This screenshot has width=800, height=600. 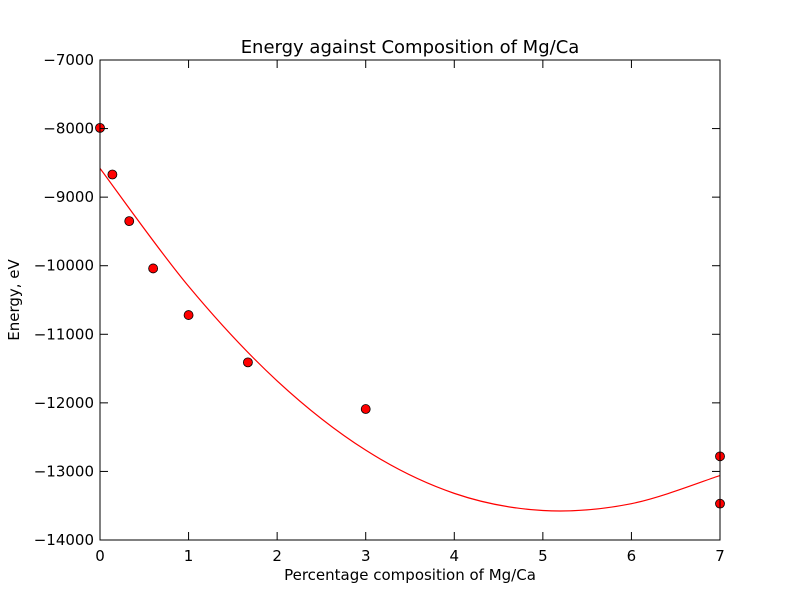 What do you see at coordinates (68, 129) in the screenshot?
I see `y-tick-label: −8000` at bounding box center [68, 129].